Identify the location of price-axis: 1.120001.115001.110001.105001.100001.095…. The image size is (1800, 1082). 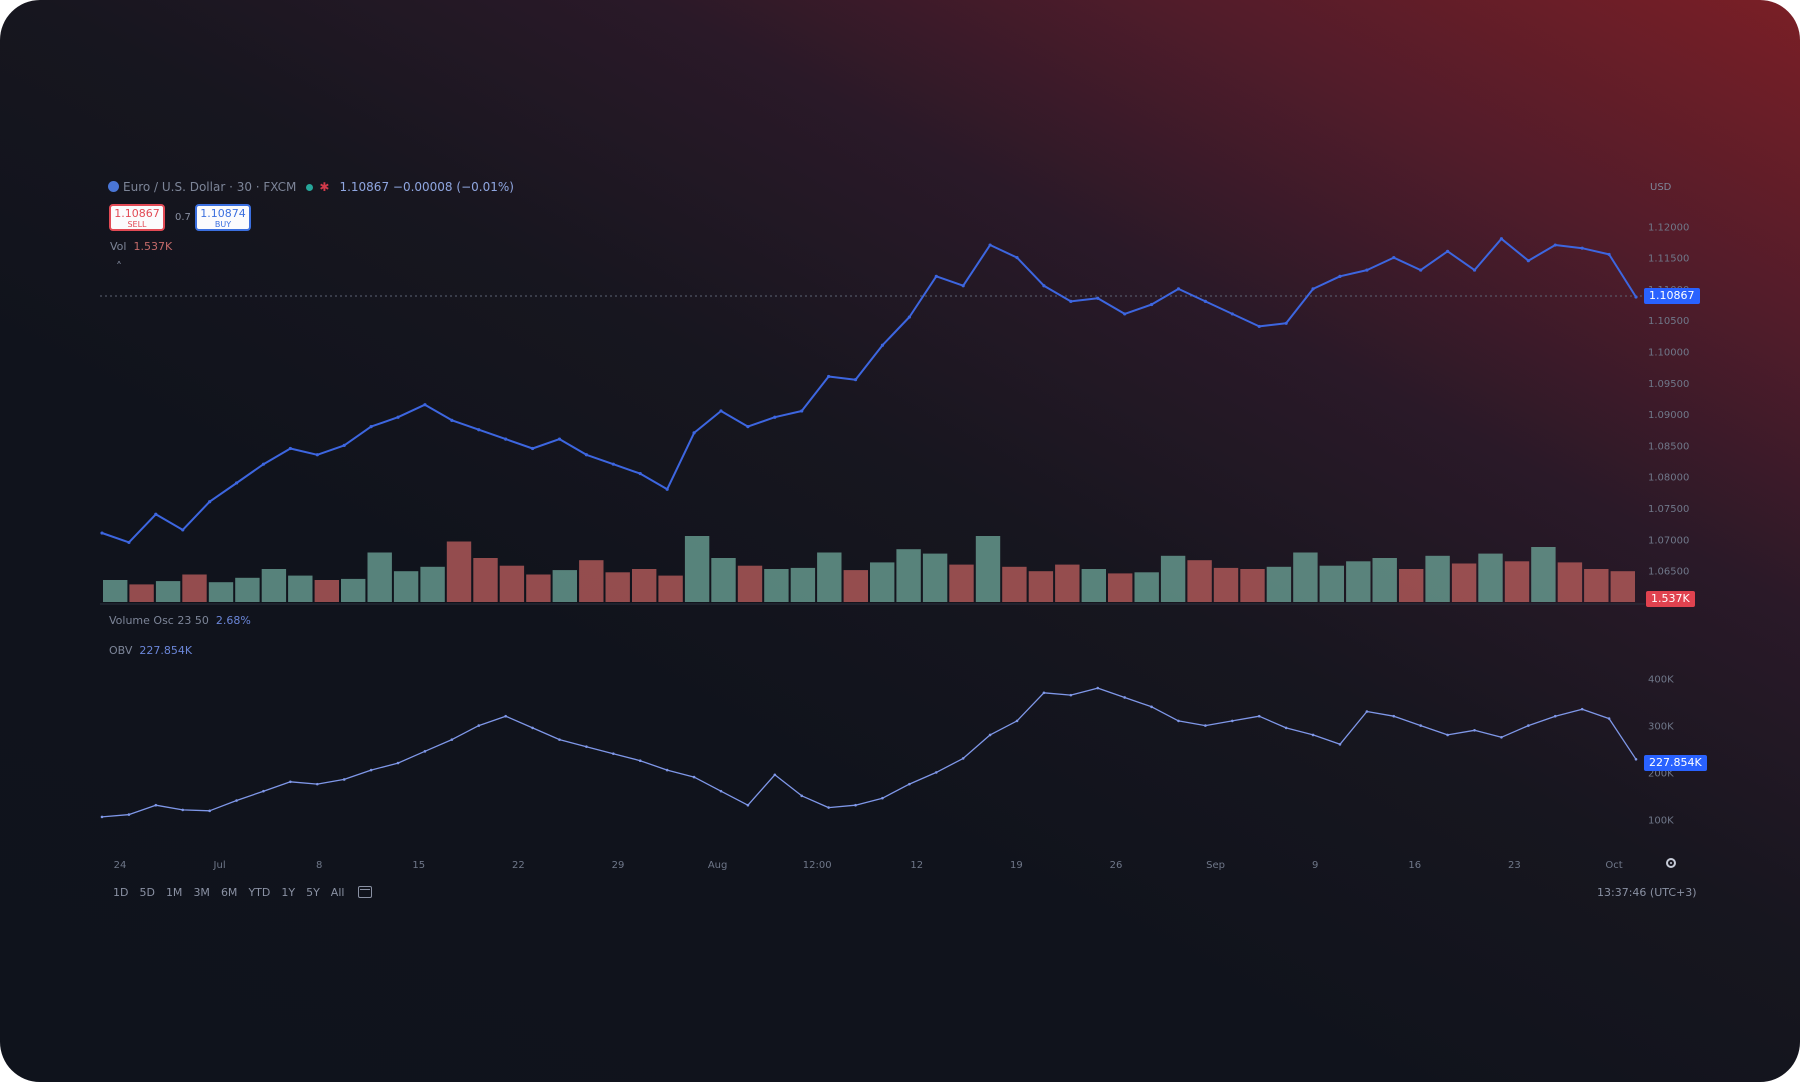
(1668, 399).